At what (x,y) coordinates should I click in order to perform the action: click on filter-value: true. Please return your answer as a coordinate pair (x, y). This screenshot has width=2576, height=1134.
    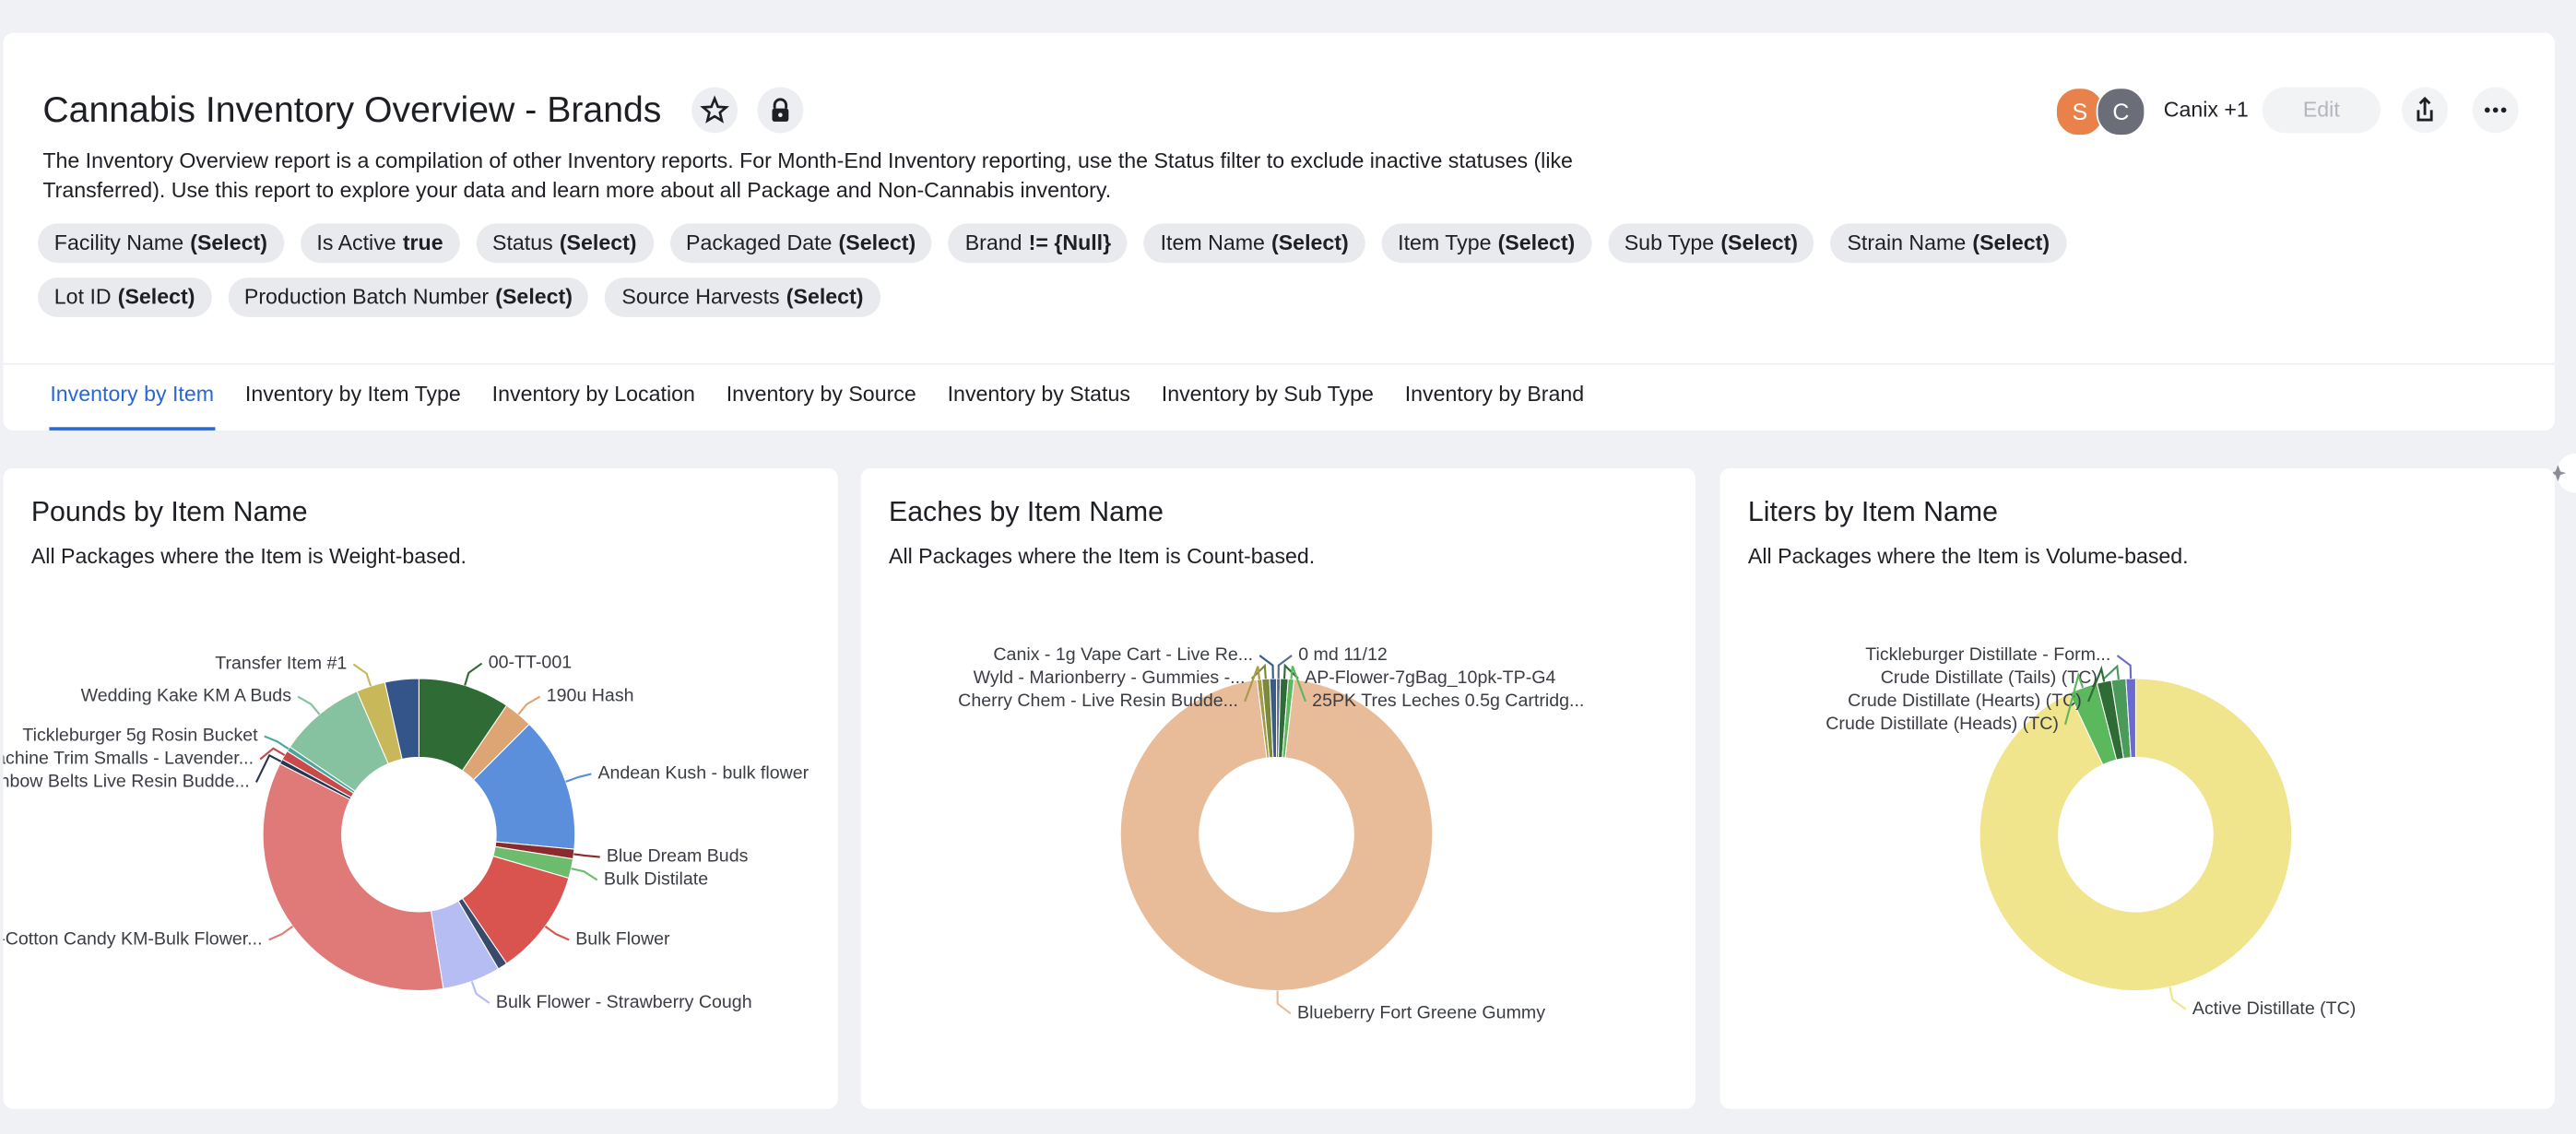
    Looking at the image, I should click on (422, 242).